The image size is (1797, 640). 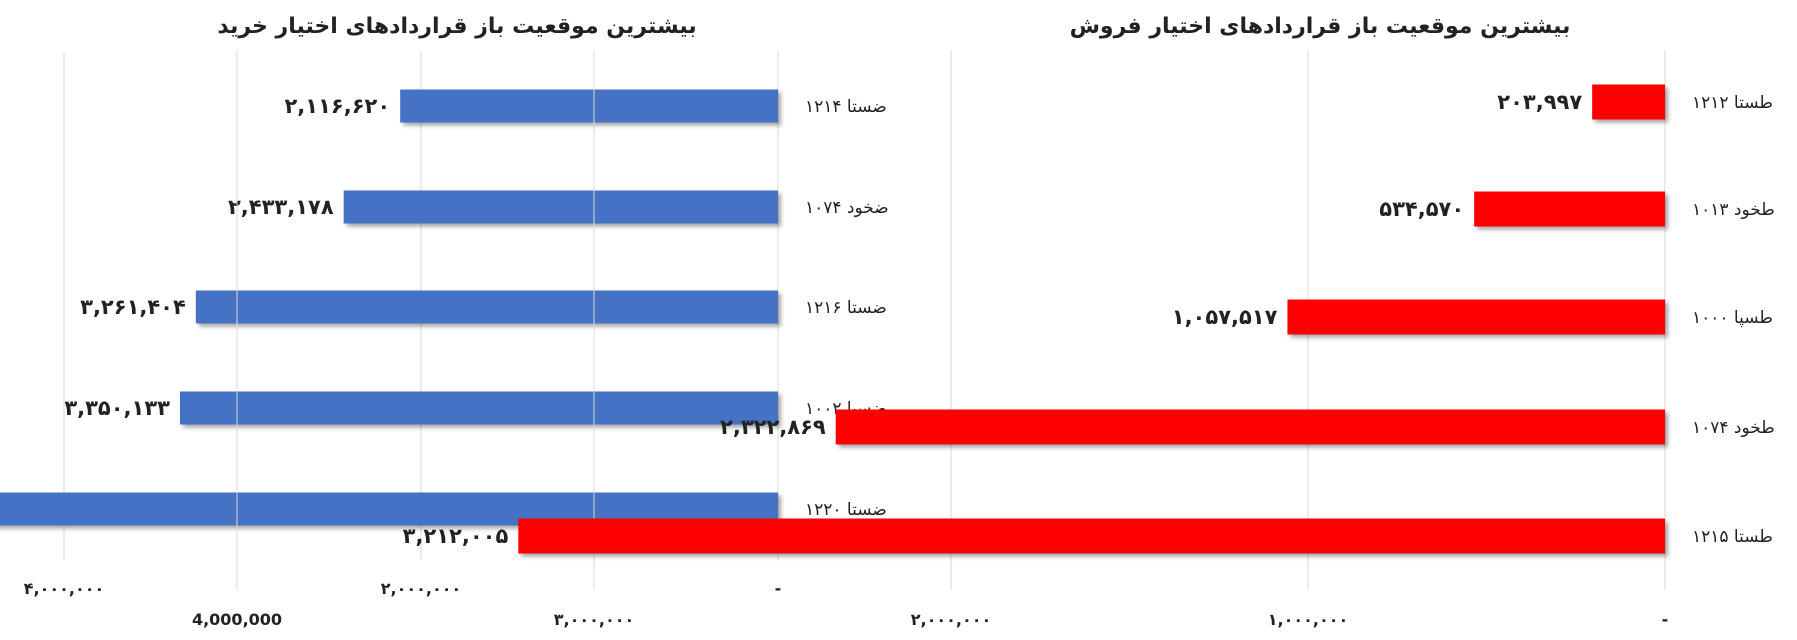 I want to click on category-label: طخود ۱۰۷۴, so click(x=1733, y=428).